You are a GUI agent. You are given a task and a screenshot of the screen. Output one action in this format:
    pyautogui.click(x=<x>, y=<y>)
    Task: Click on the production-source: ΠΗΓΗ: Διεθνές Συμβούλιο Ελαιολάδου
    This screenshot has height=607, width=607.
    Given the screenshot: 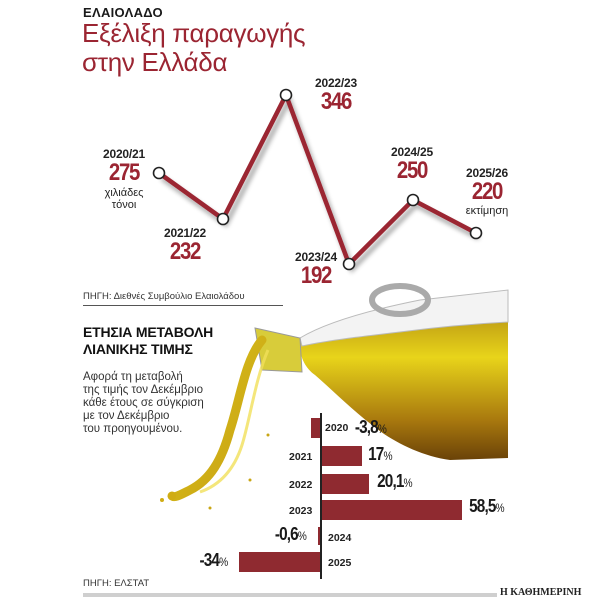 What is the action you would take?
    pyautogui.click(x=164, y=296)
    